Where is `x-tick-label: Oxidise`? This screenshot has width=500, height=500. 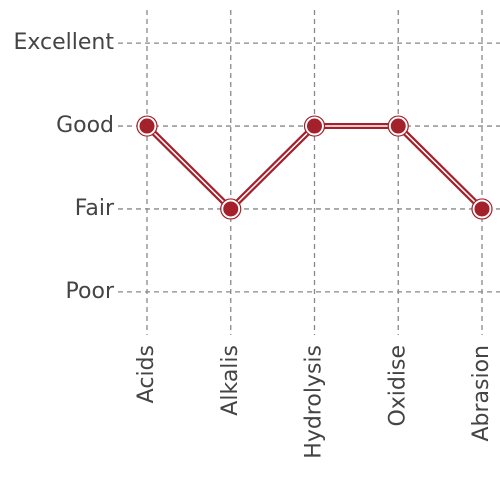
x-tick-label: Oxidise is located at coordinates (397, 386).